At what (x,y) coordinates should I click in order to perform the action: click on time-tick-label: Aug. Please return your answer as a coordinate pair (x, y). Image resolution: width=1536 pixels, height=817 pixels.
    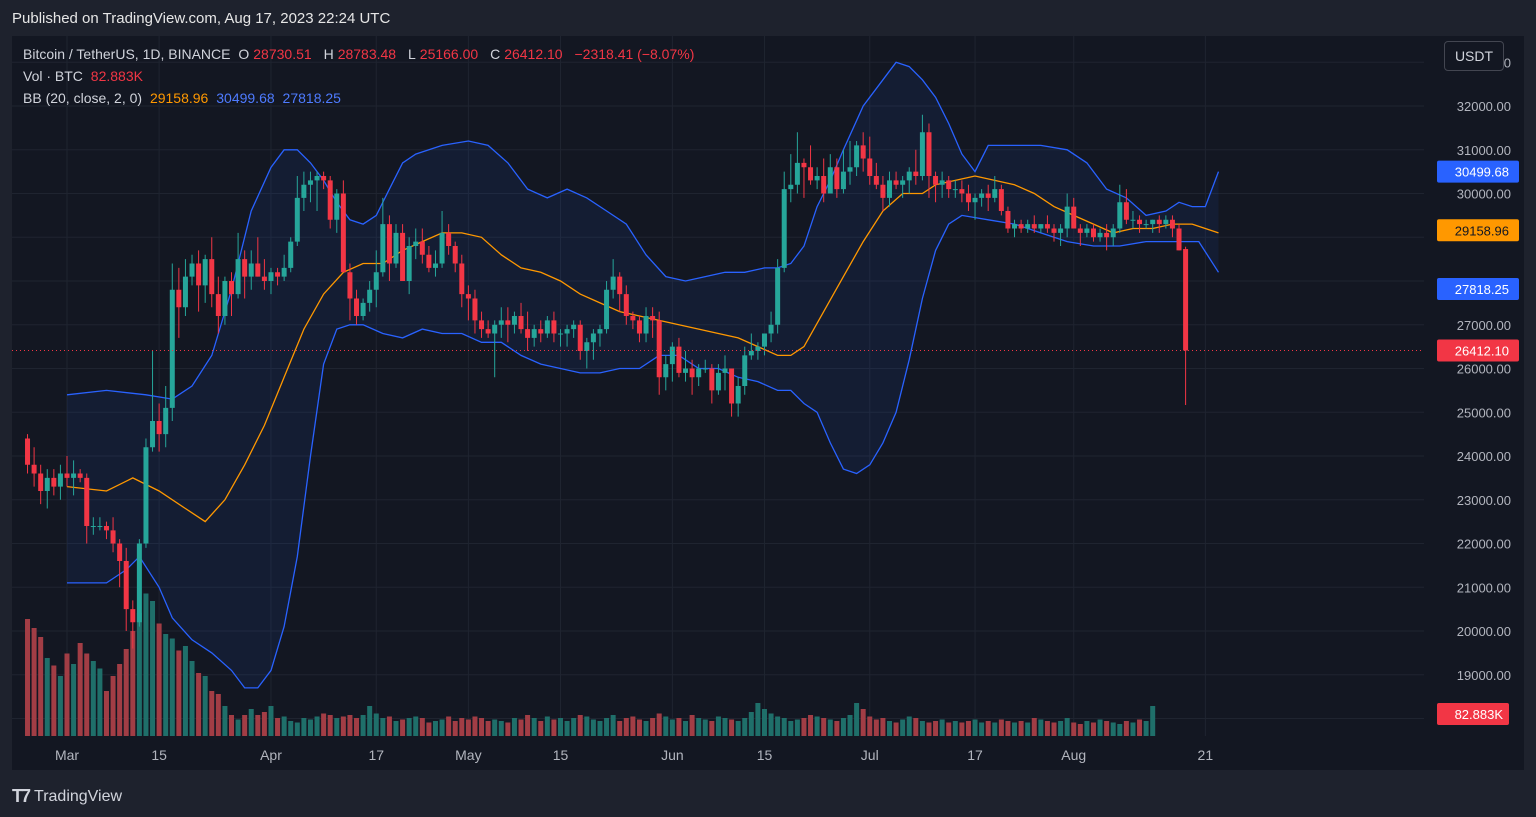
    Looking at the image, I should click on (1073, 755).